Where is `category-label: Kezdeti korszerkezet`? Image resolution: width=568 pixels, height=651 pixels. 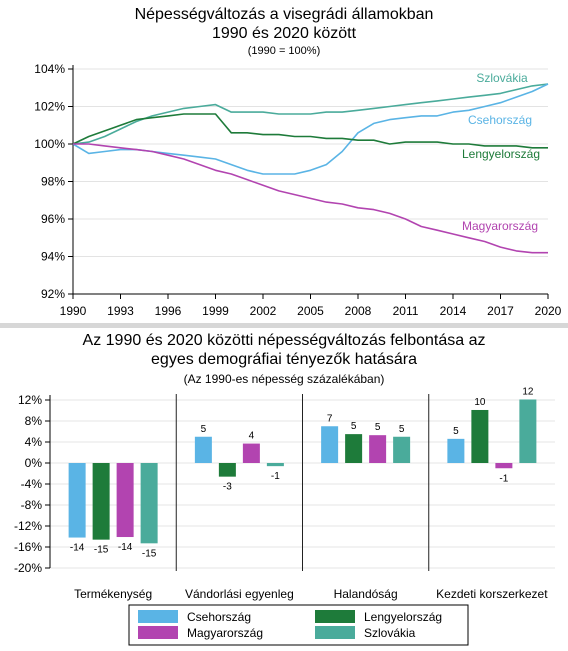 category-label: Kezdeti korszerkezet is located at coordinates (492, 594).